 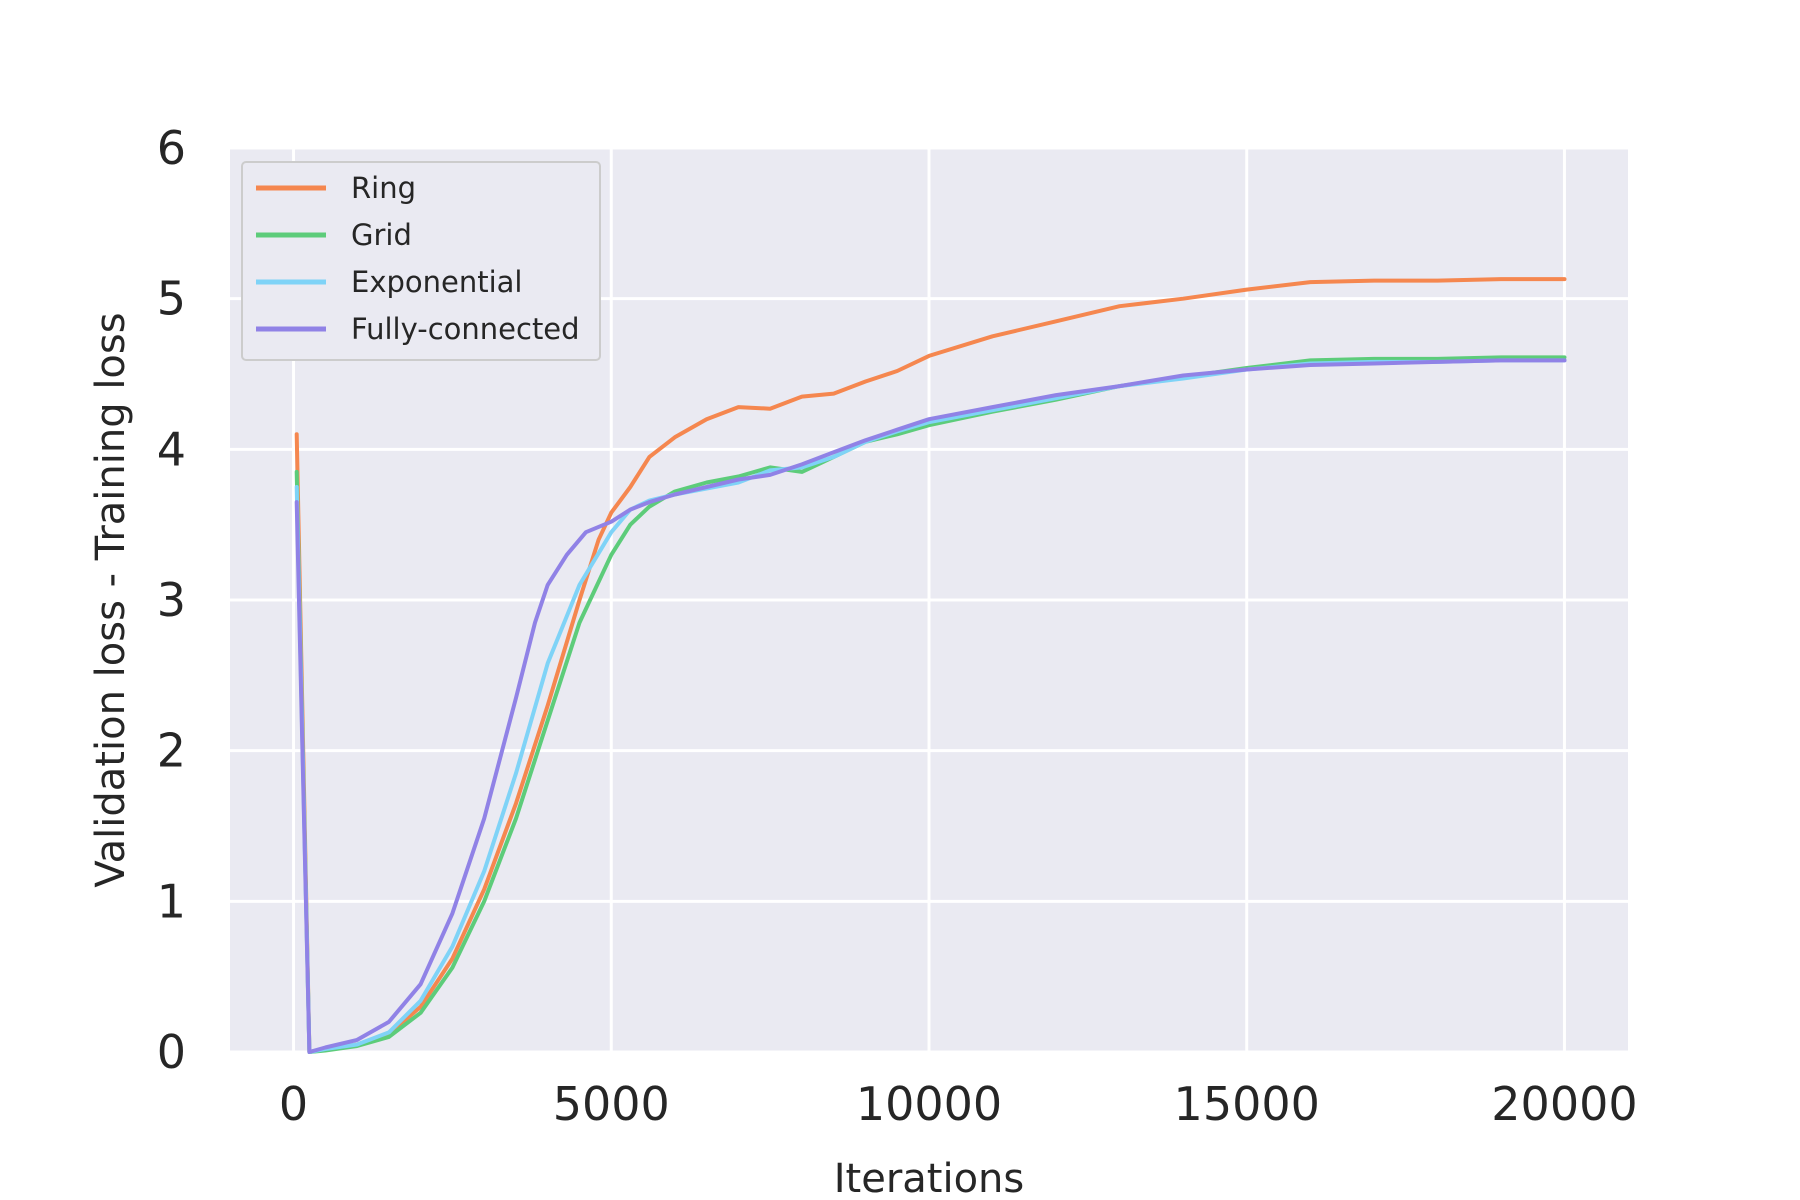 I want to click on x-tick-label: 5000, so click(x=611, y=1104).